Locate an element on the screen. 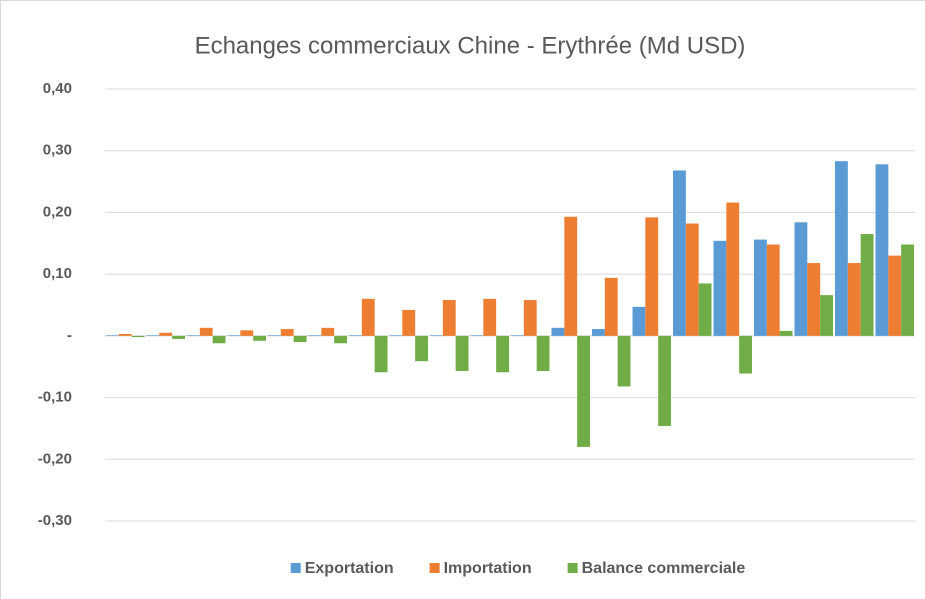 Image resolution: width=925 pixels, height=599 pixels. legend-label: Balance commerciale is located at coordinates (664, 568).